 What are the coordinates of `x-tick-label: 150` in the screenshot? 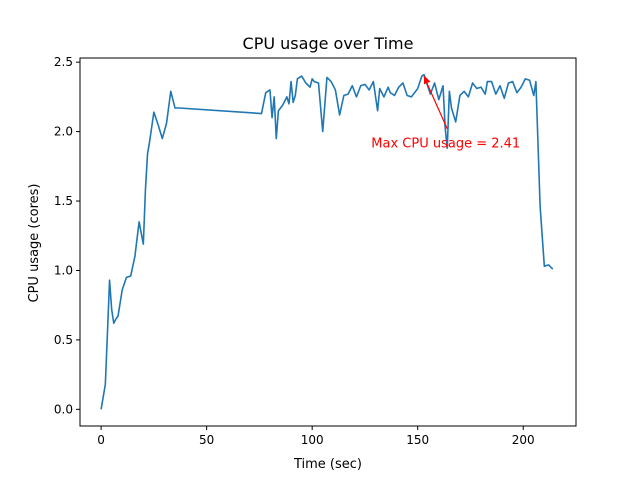 It's located at (417, 440).